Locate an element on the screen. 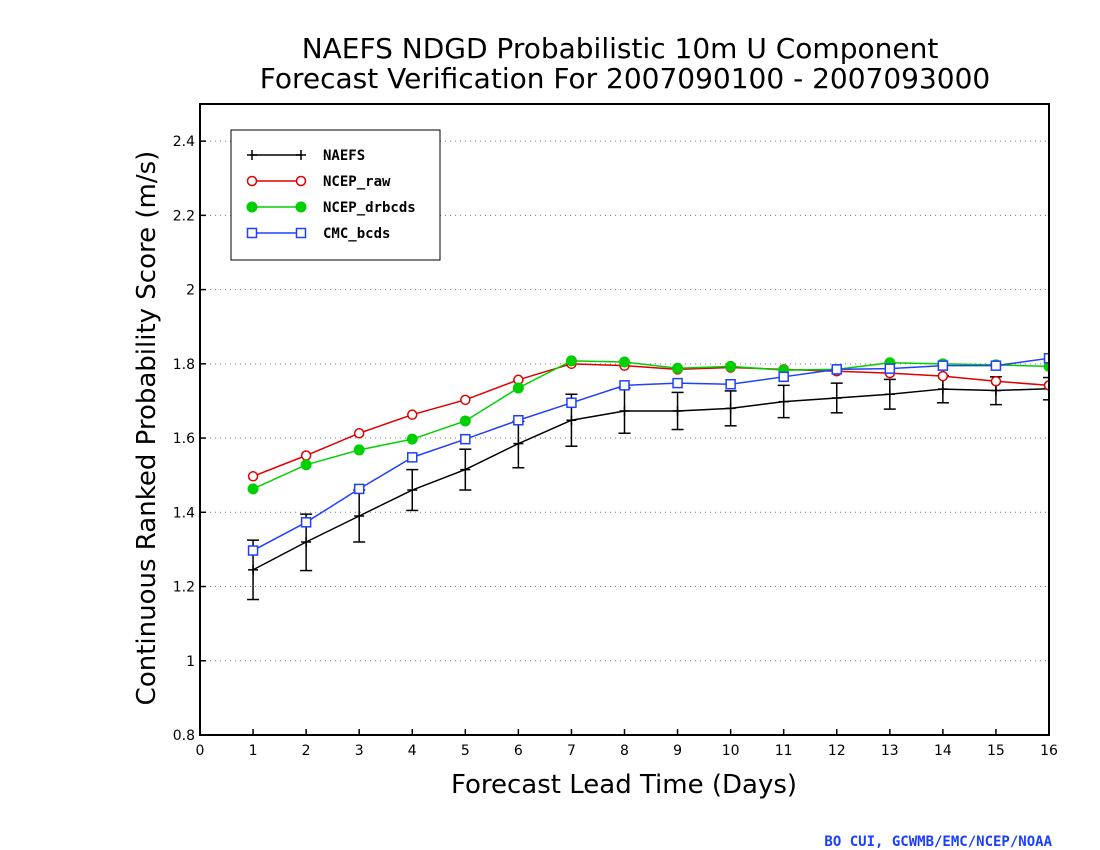 The width and height of the screenshot is (1100, 850). x-tick-label: 13 is located at coordinates (890, 751).